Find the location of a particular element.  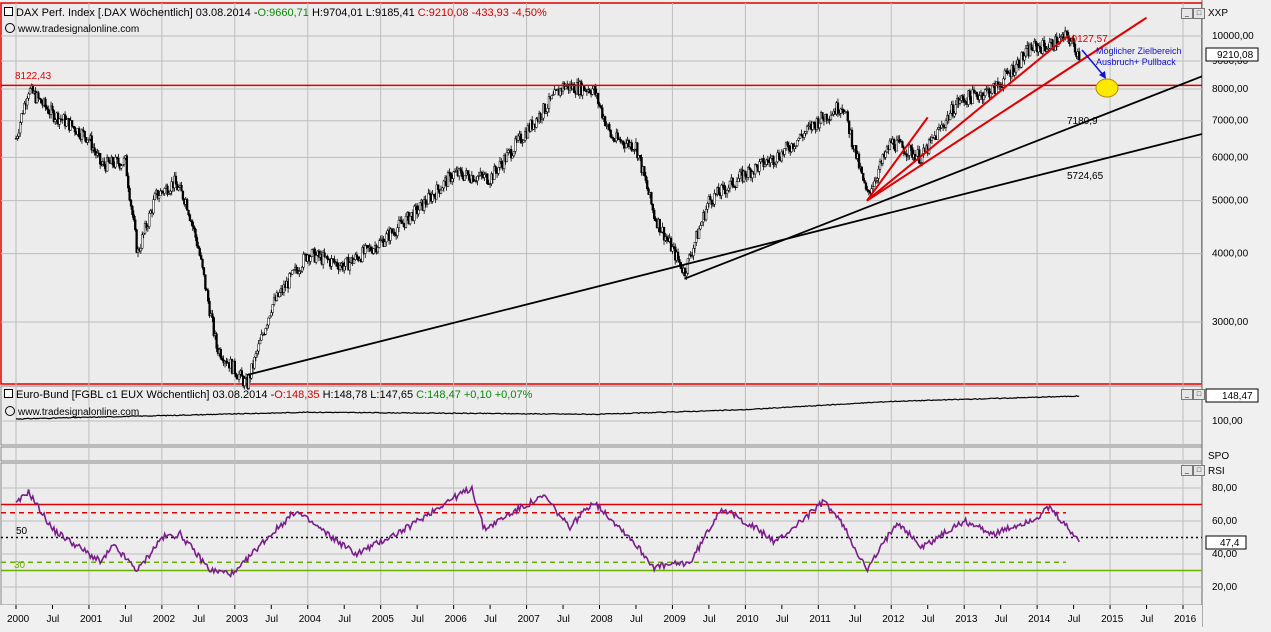

x-tick-label: 2013 is located at coordinates (966, 619).